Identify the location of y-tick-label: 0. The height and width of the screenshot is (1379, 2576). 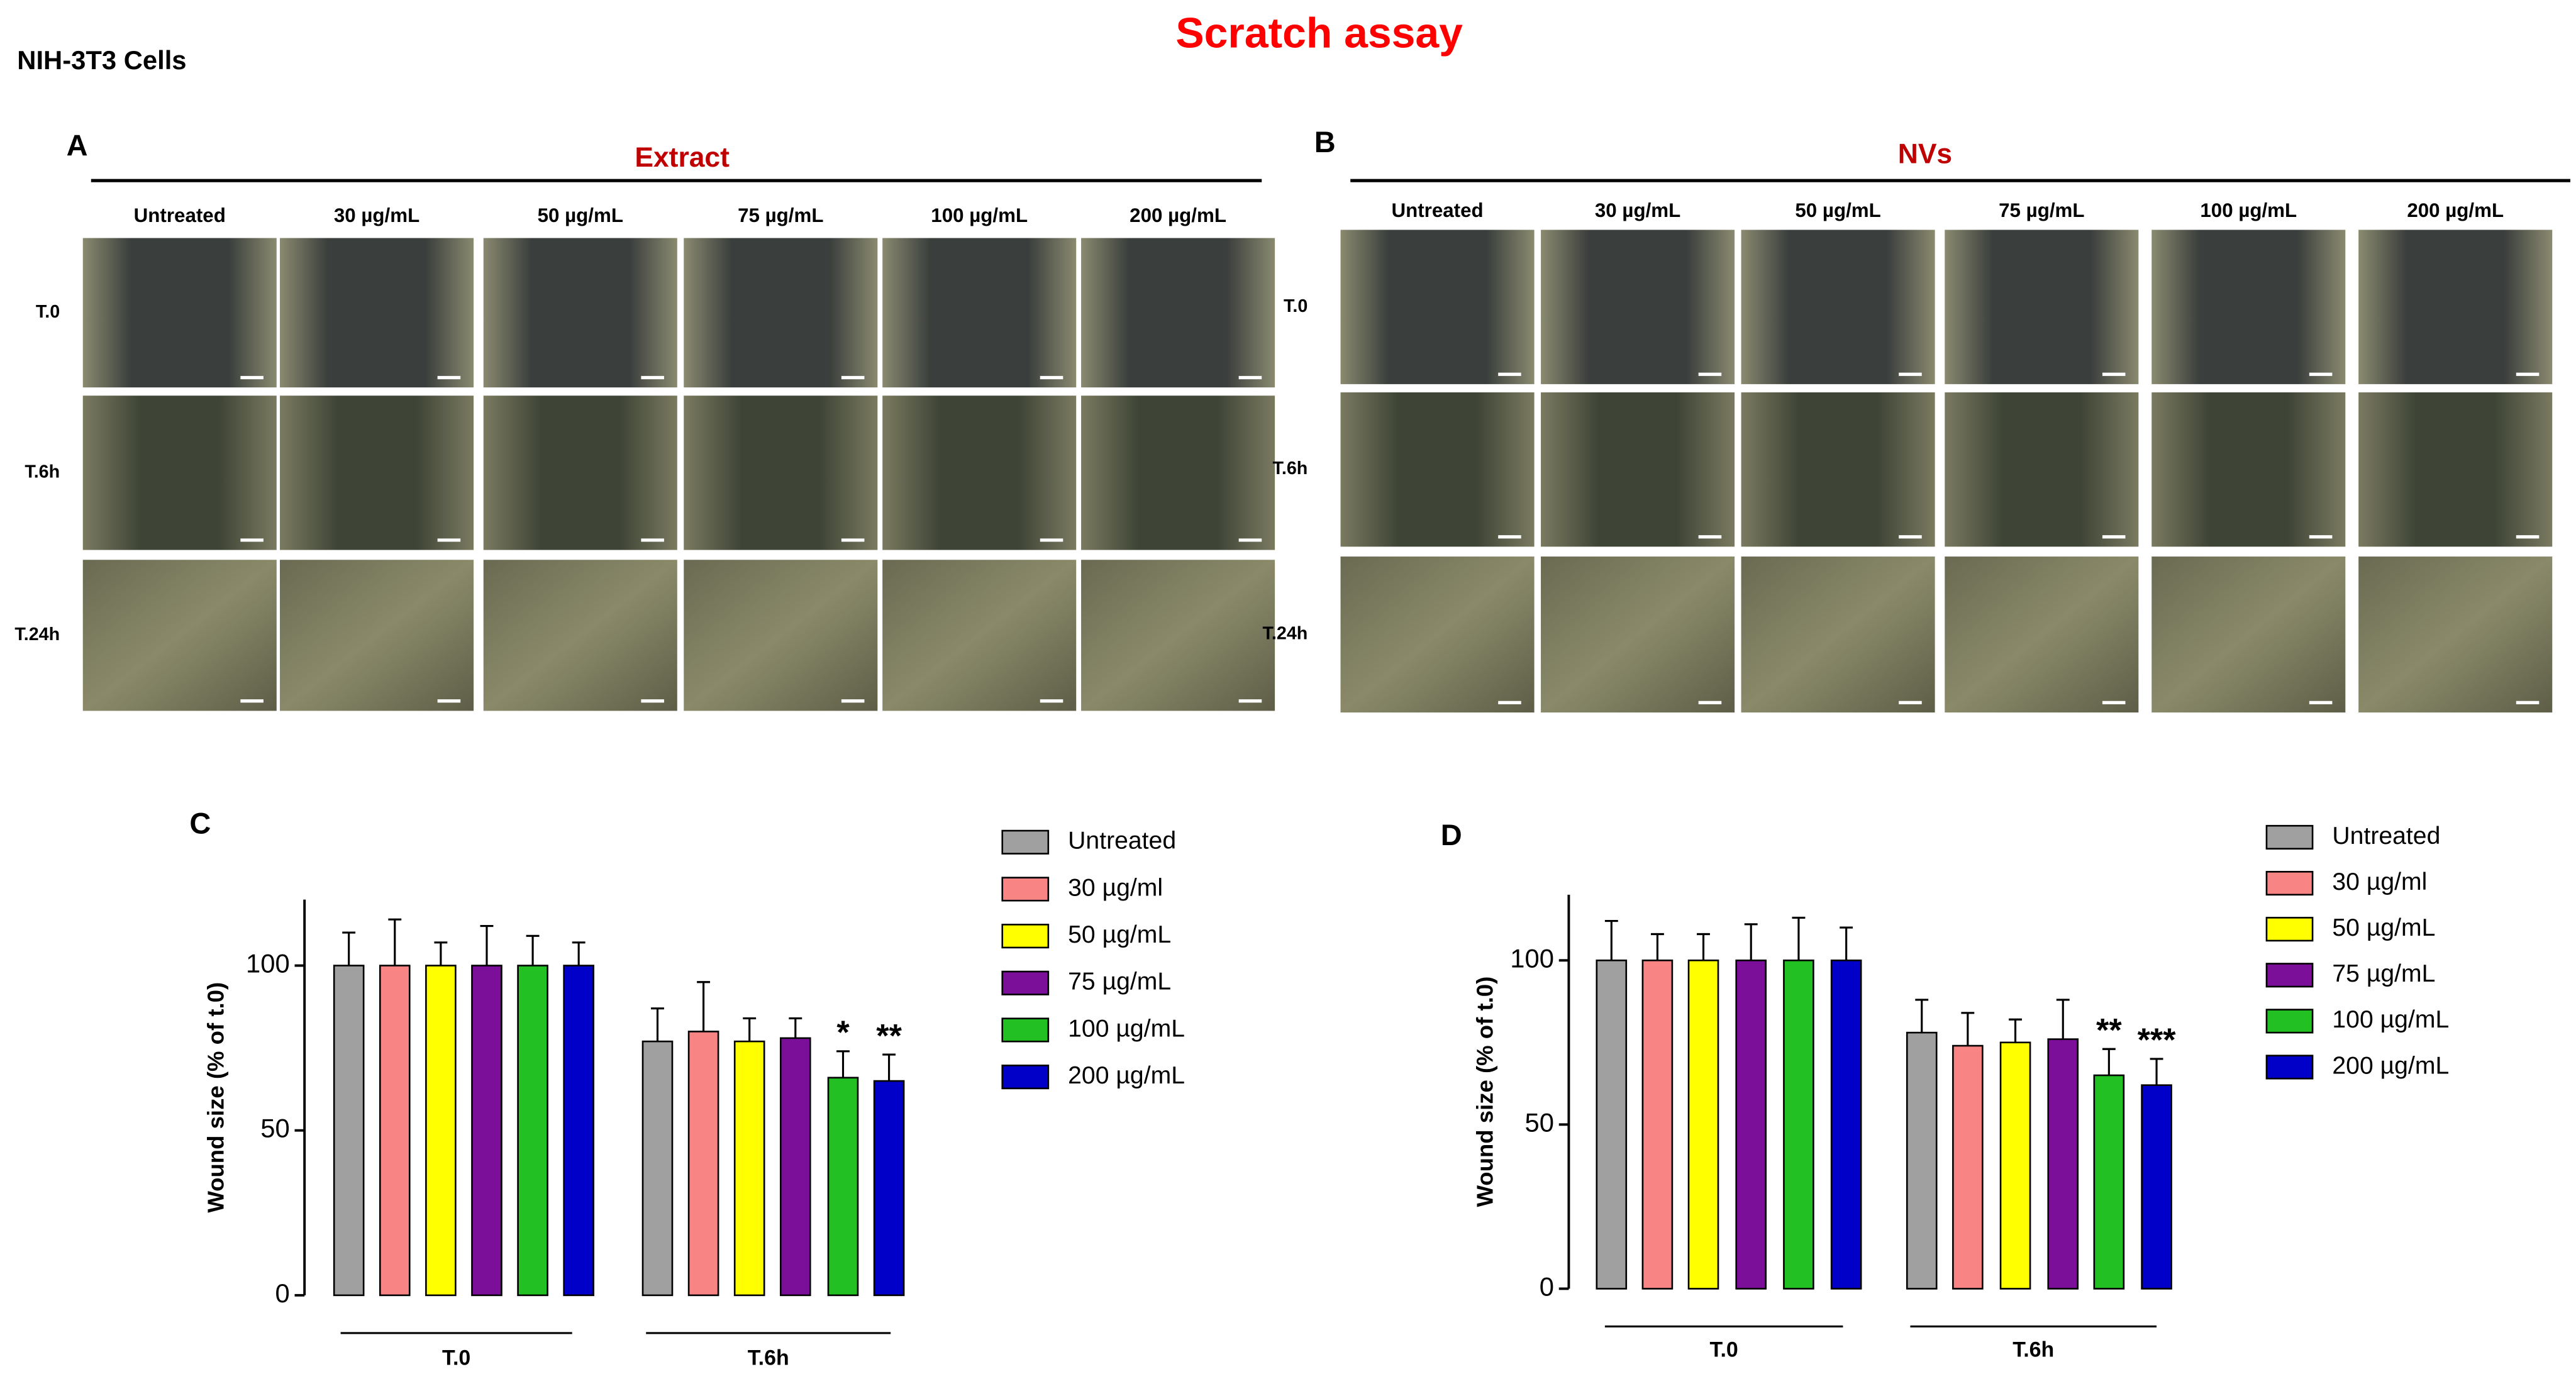
(282, 1293).